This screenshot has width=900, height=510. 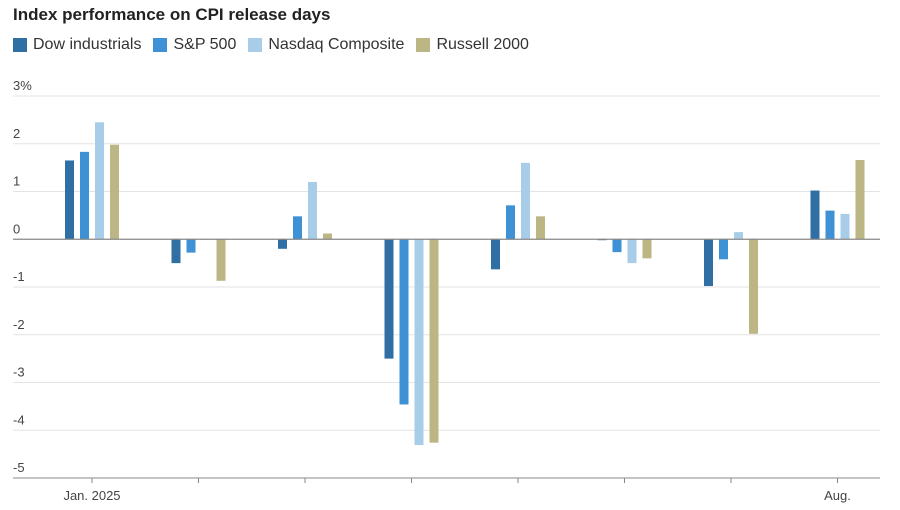 I want to click on legend-label-russell: Russell 2000, so click(x=482, y=44).